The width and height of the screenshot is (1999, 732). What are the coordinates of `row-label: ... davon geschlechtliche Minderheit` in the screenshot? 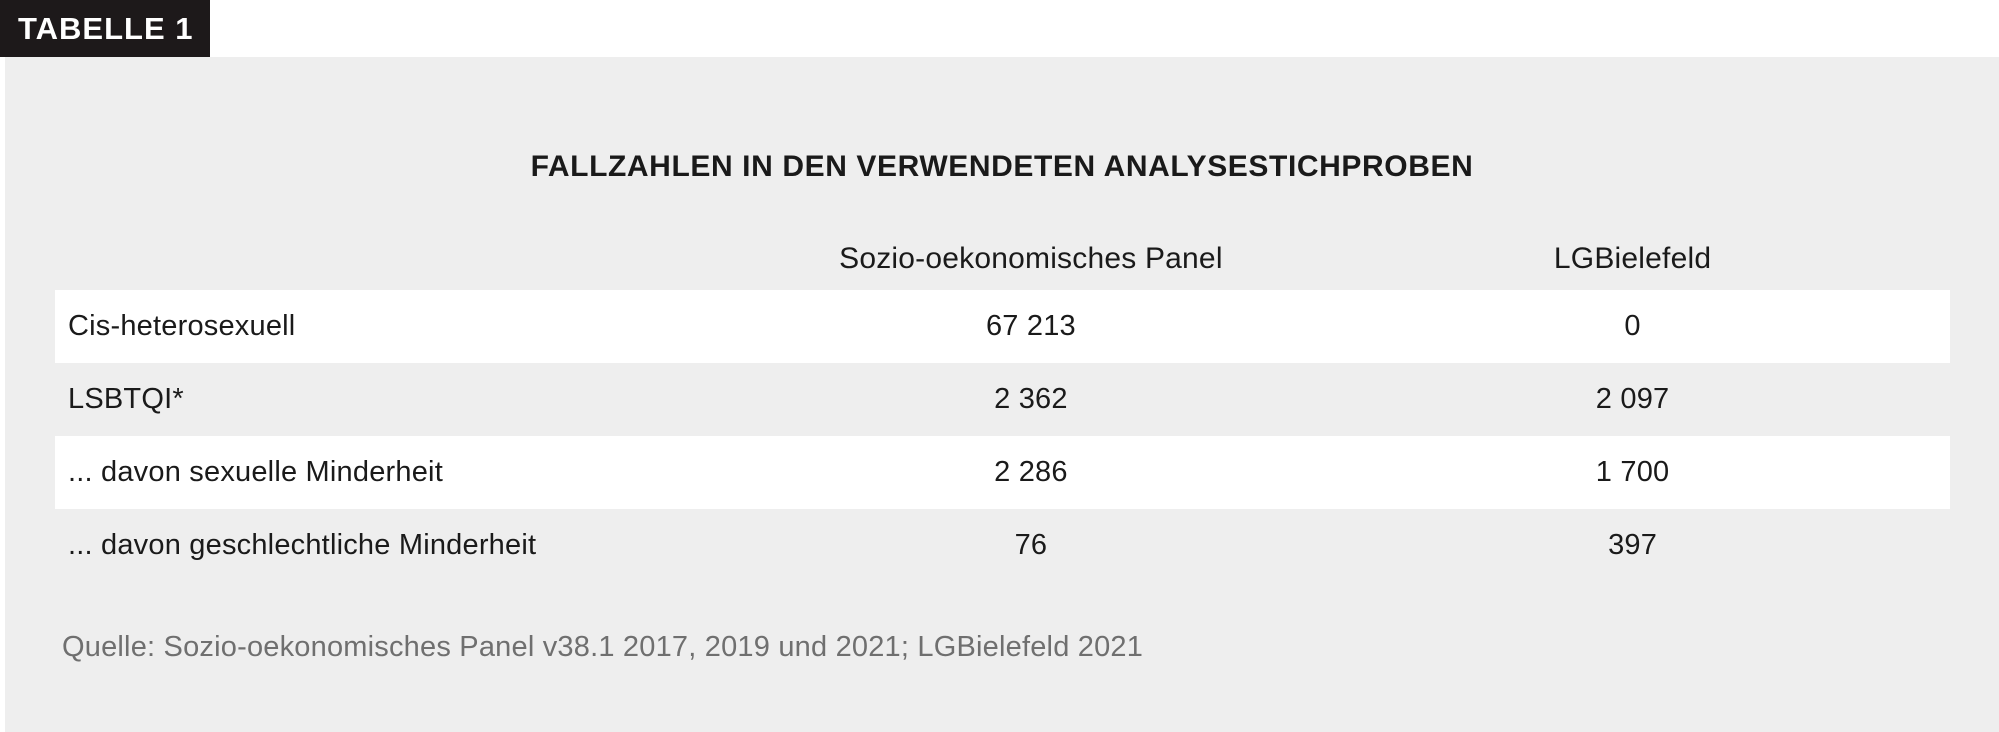 It's located at (302, 545).